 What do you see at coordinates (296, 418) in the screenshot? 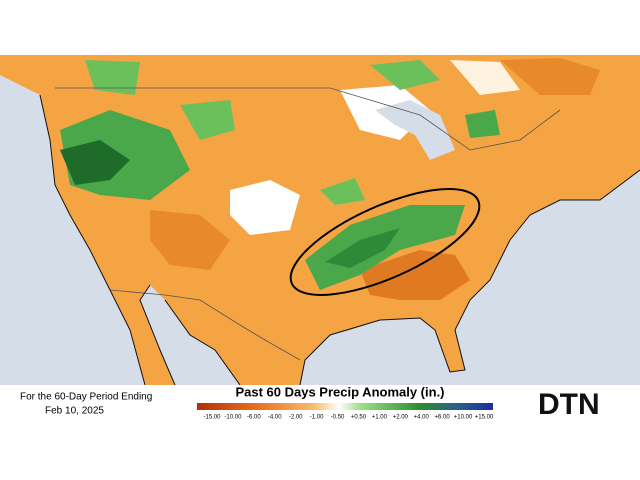
I see `legend-label: -2.00` at bounding box center [296, 418].